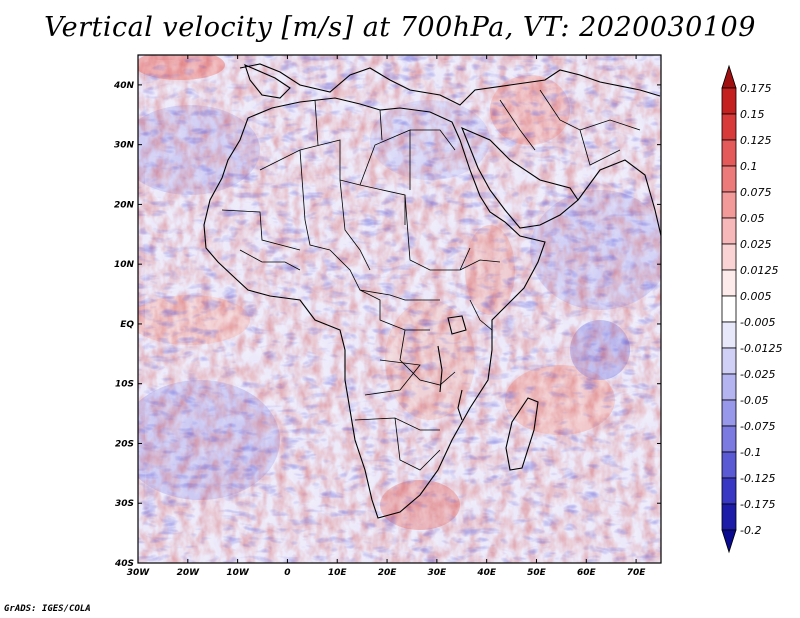  I want to click on colorbar-label: 0.15, so click(752, 114).